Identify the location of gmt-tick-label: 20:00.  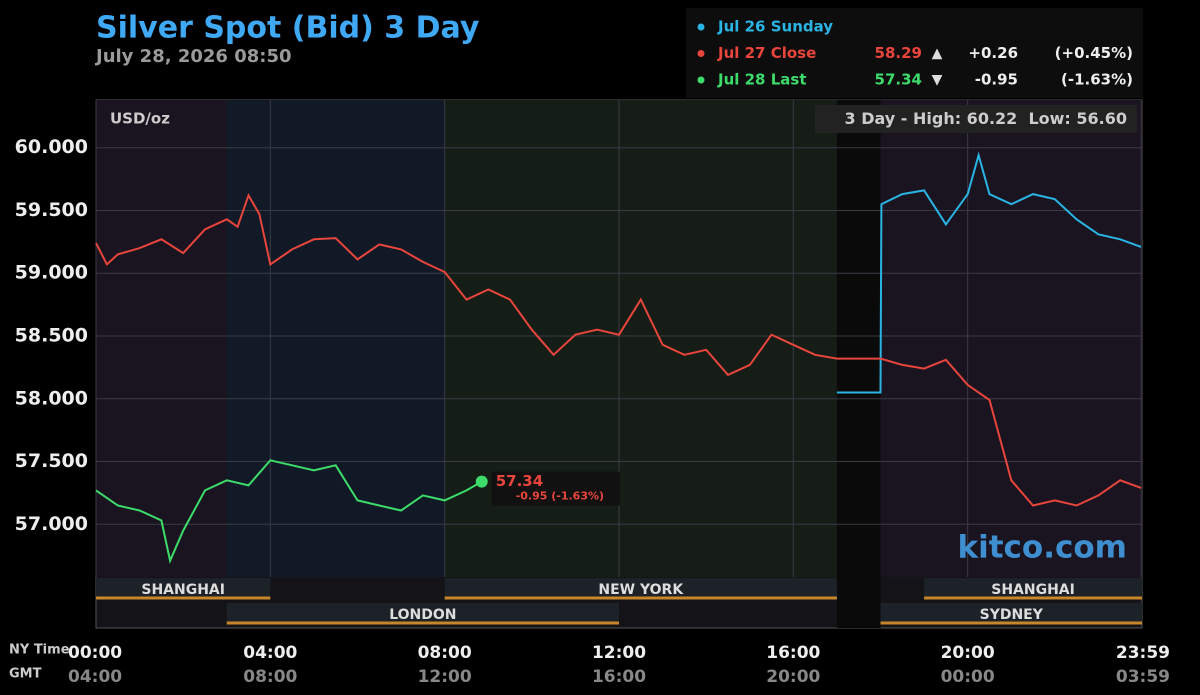
(793, 677).